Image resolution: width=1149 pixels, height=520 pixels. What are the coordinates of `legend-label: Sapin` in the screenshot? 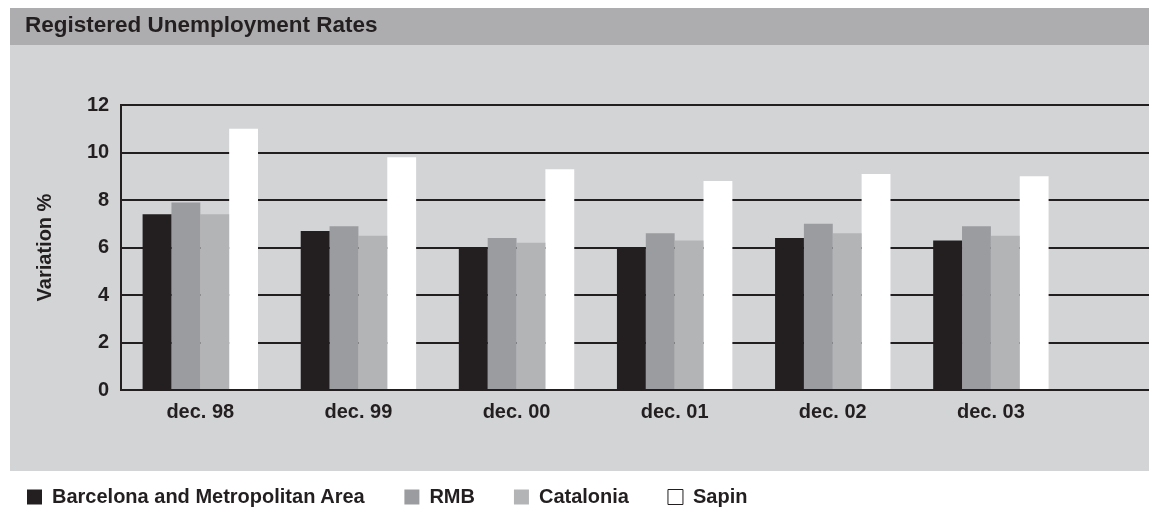 It's located at (720, 495).